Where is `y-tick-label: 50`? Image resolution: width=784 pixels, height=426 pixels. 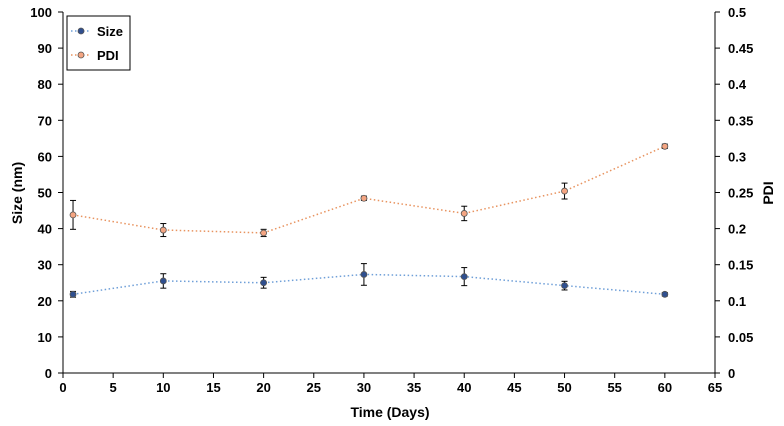 y-tick-label: 50 is located at coordinates (45, 193).